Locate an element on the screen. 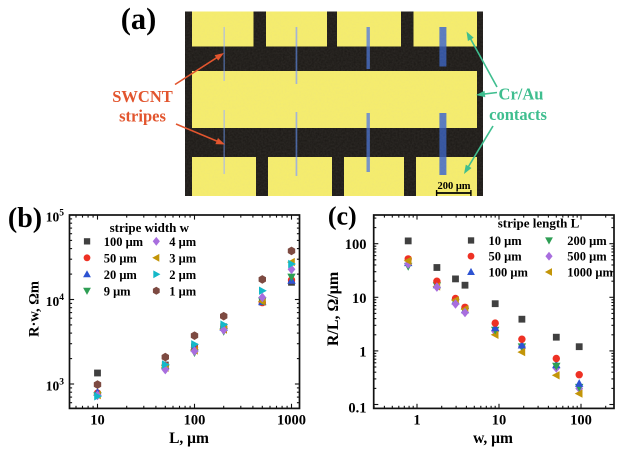 The width and height of the screenshot is (631, 453). svg-text: Cr/Au is located at coordinates (521, 94).